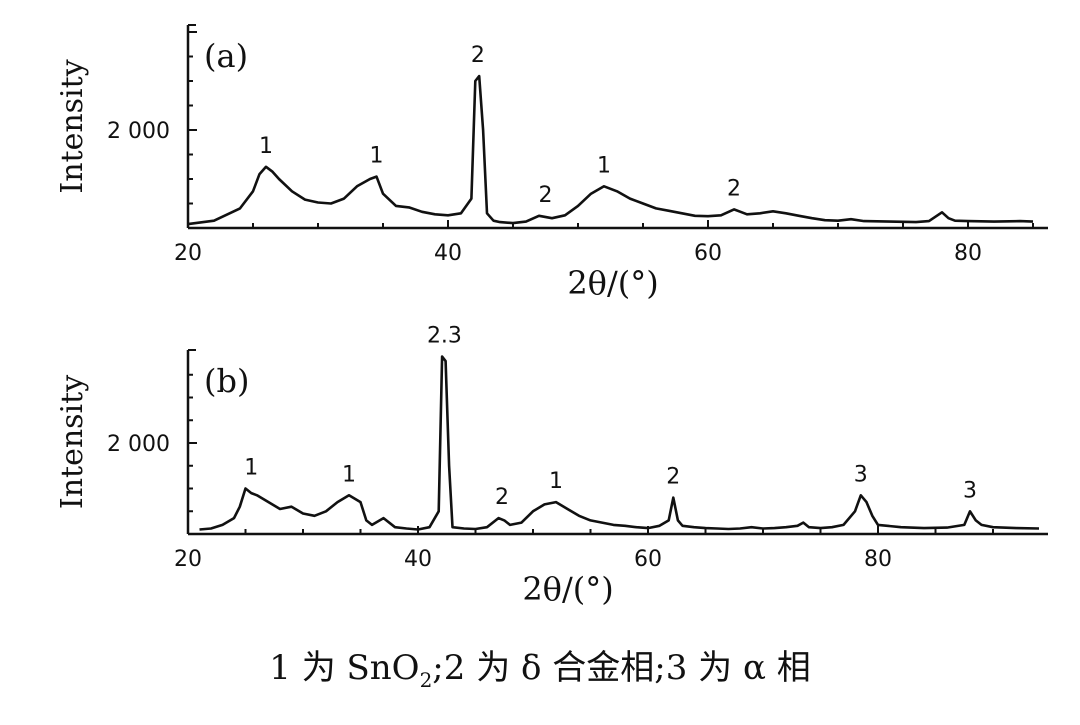  Describe the element at coordinates (621, 668) in the screenshot. I see `caption-part-2: ;2 为 δ 合金相;3 为 α 相` at that location.